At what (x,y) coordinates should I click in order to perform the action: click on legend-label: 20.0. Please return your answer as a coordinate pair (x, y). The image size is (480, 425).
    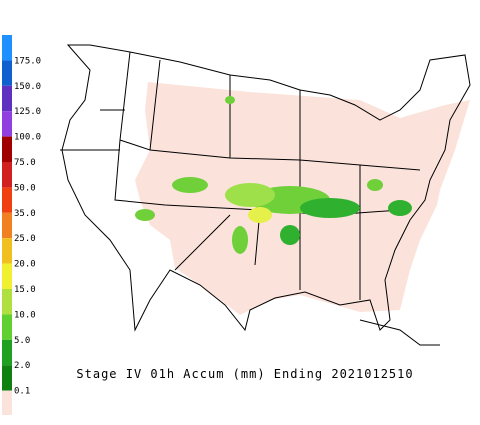
    Looking at the image, I should click on (25, 265).